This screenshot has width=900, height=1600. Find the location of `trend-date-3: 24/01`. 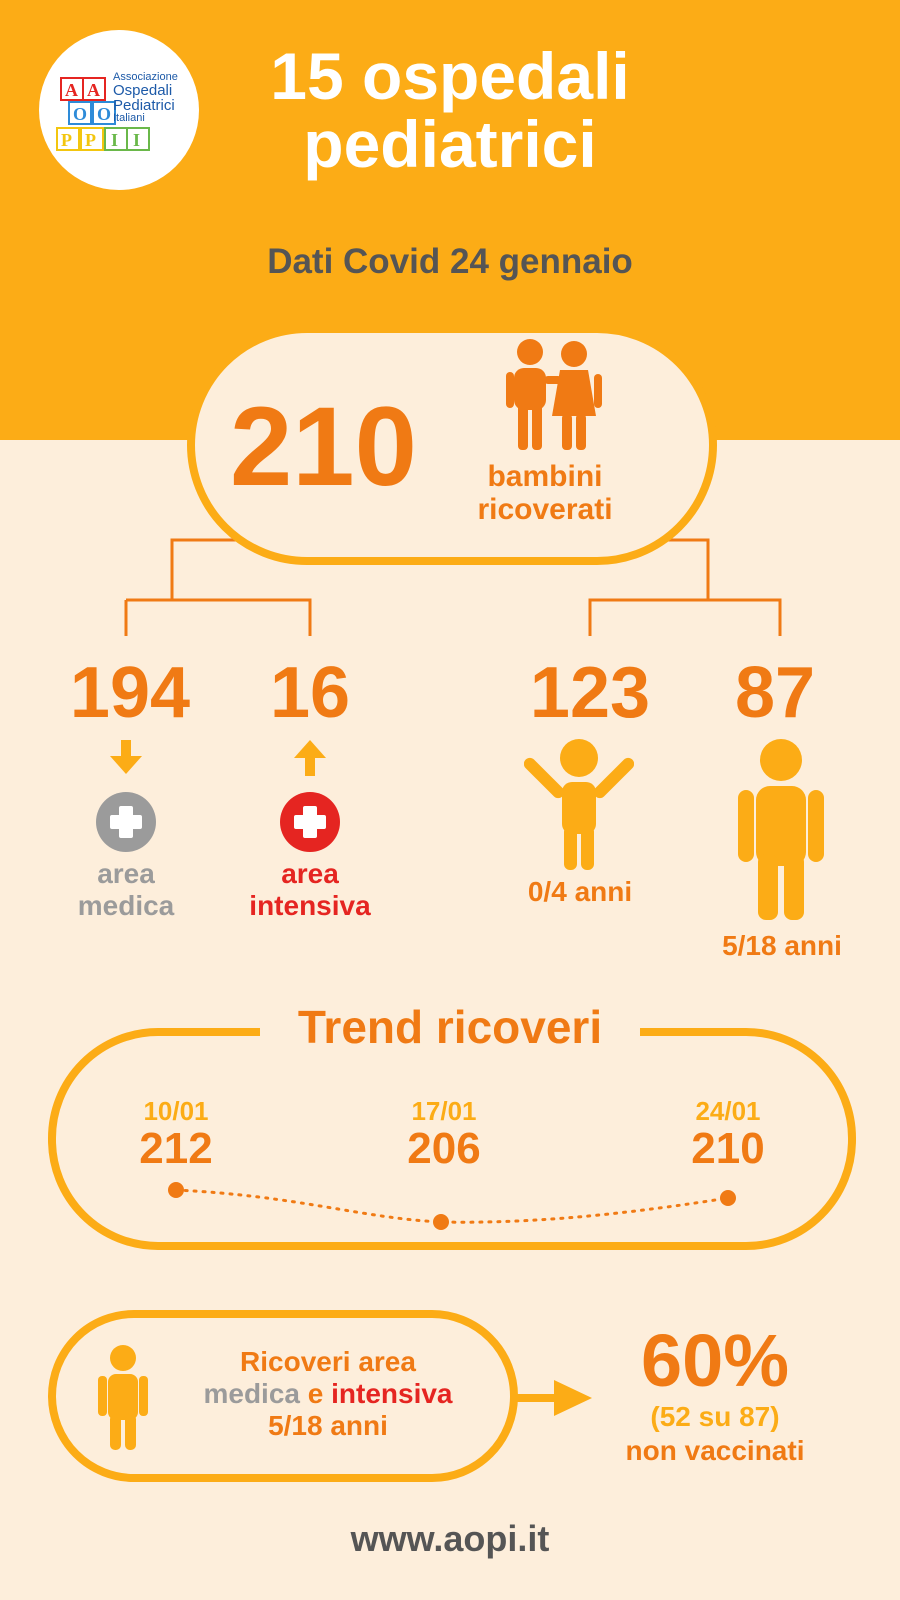

trend-date-3: 24/01 is located at coordinates (728, 1111).